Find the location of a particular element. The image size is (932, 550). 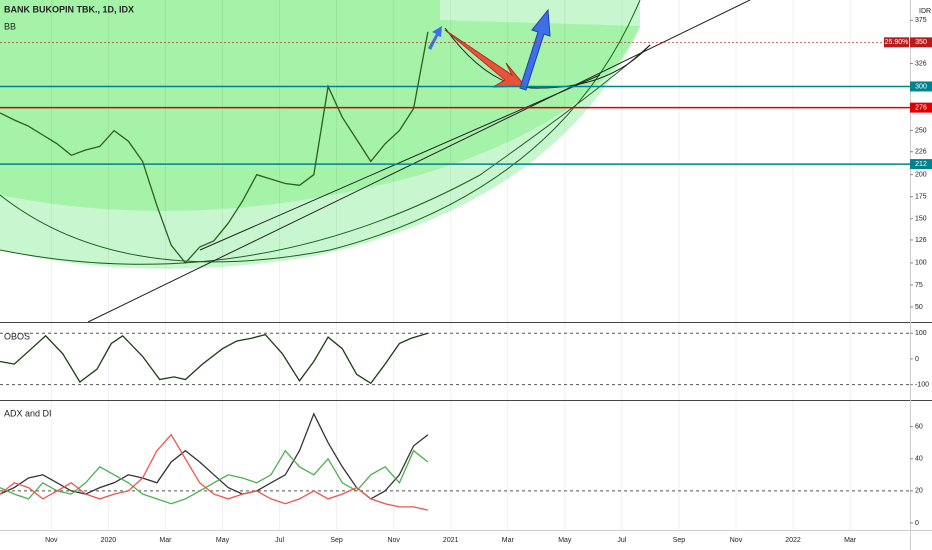

price-badge-label: 300 is located at coordinates (921, 86).